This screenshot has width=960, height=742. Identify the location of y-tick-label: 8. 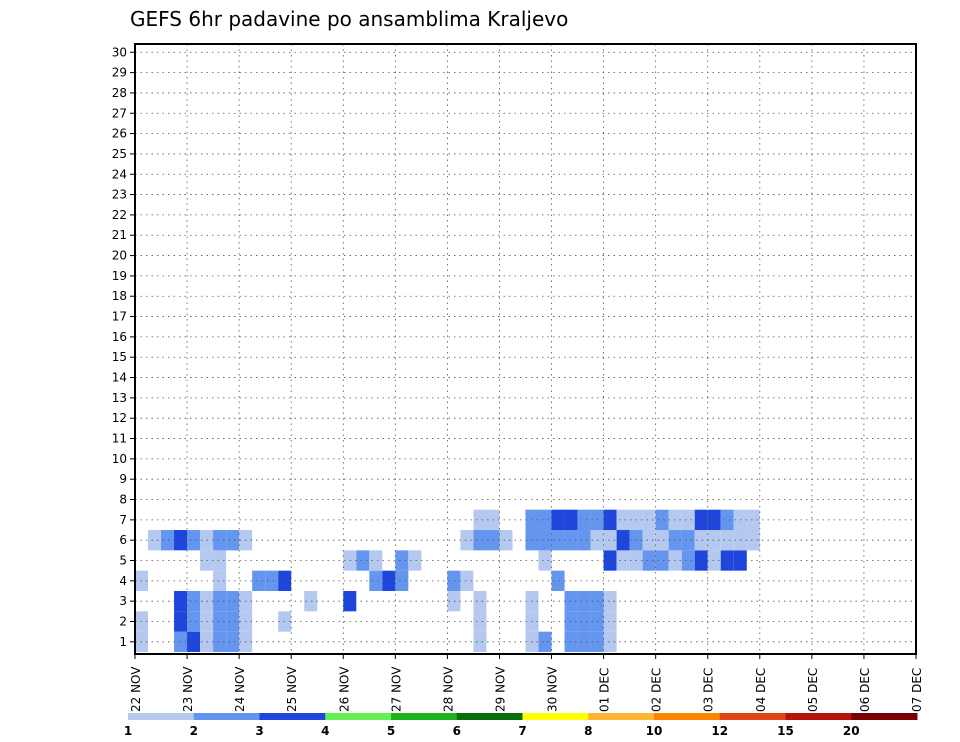
(123, 500).